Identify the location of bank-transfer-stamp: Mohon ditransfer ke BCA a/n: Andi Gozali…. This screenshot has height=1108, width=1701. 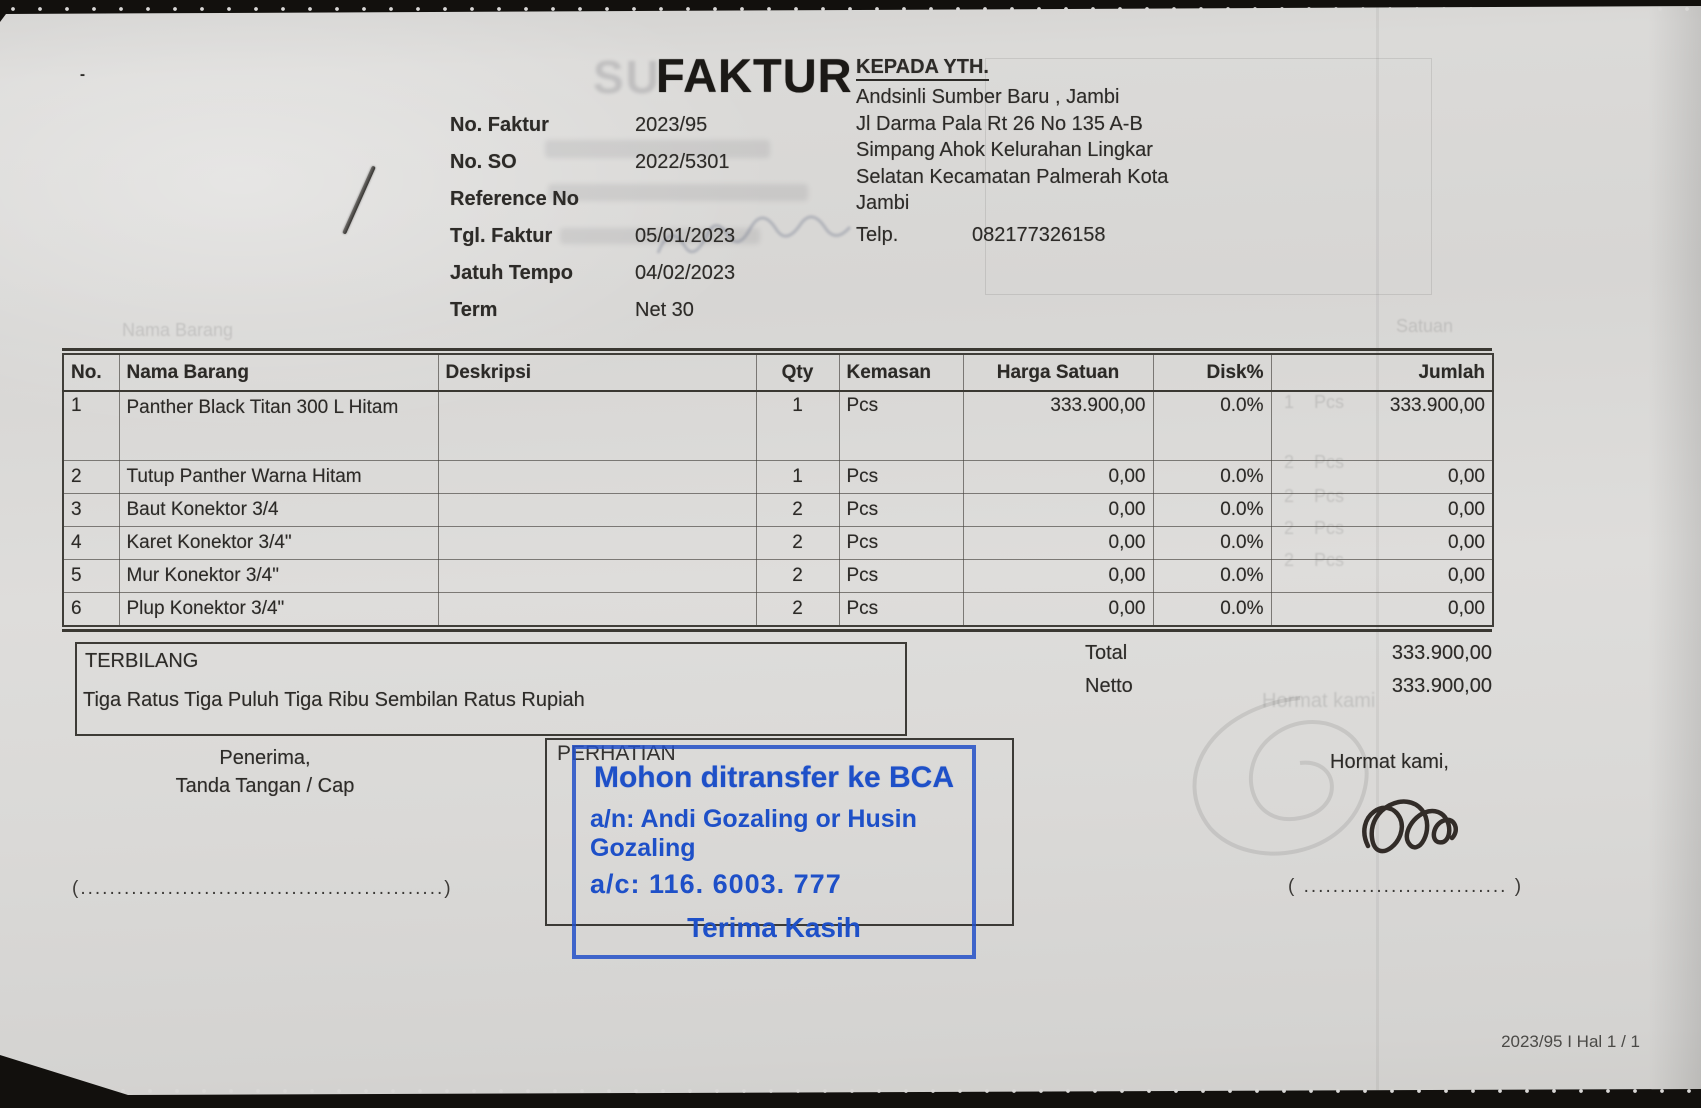
(774, 852).